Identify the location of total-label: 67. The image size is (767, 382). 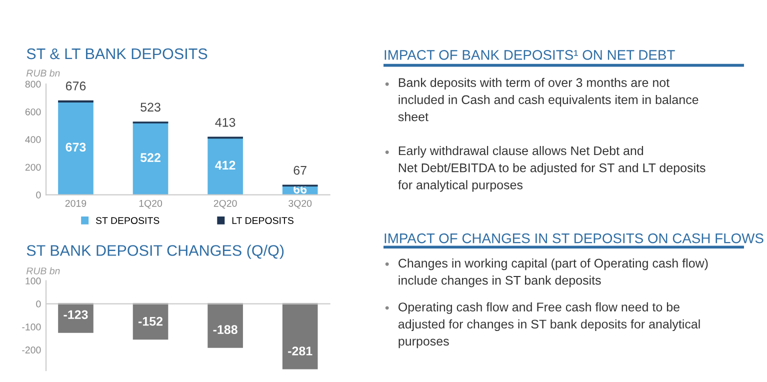
(300, 170).